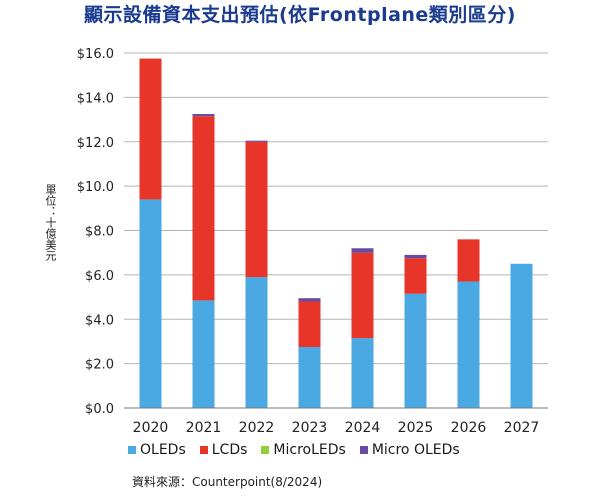  I want to click on x-tick-label: 2024, so click(363, 428).